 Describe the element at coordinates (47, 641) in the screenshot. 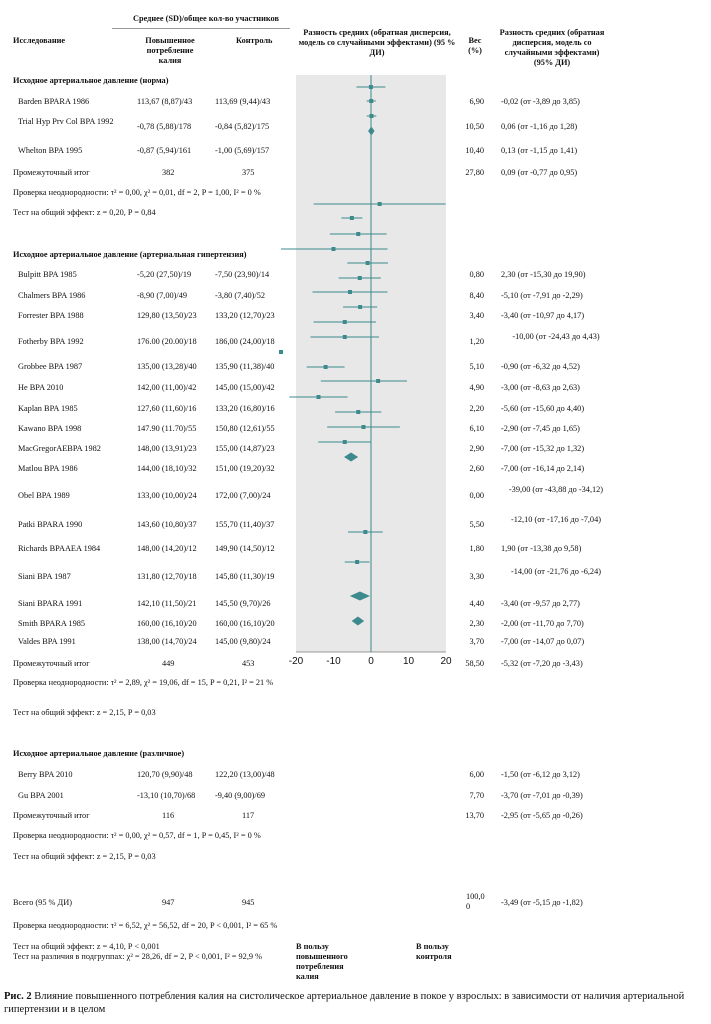

I see `study-name: Valdes BPA 1991` at that location.